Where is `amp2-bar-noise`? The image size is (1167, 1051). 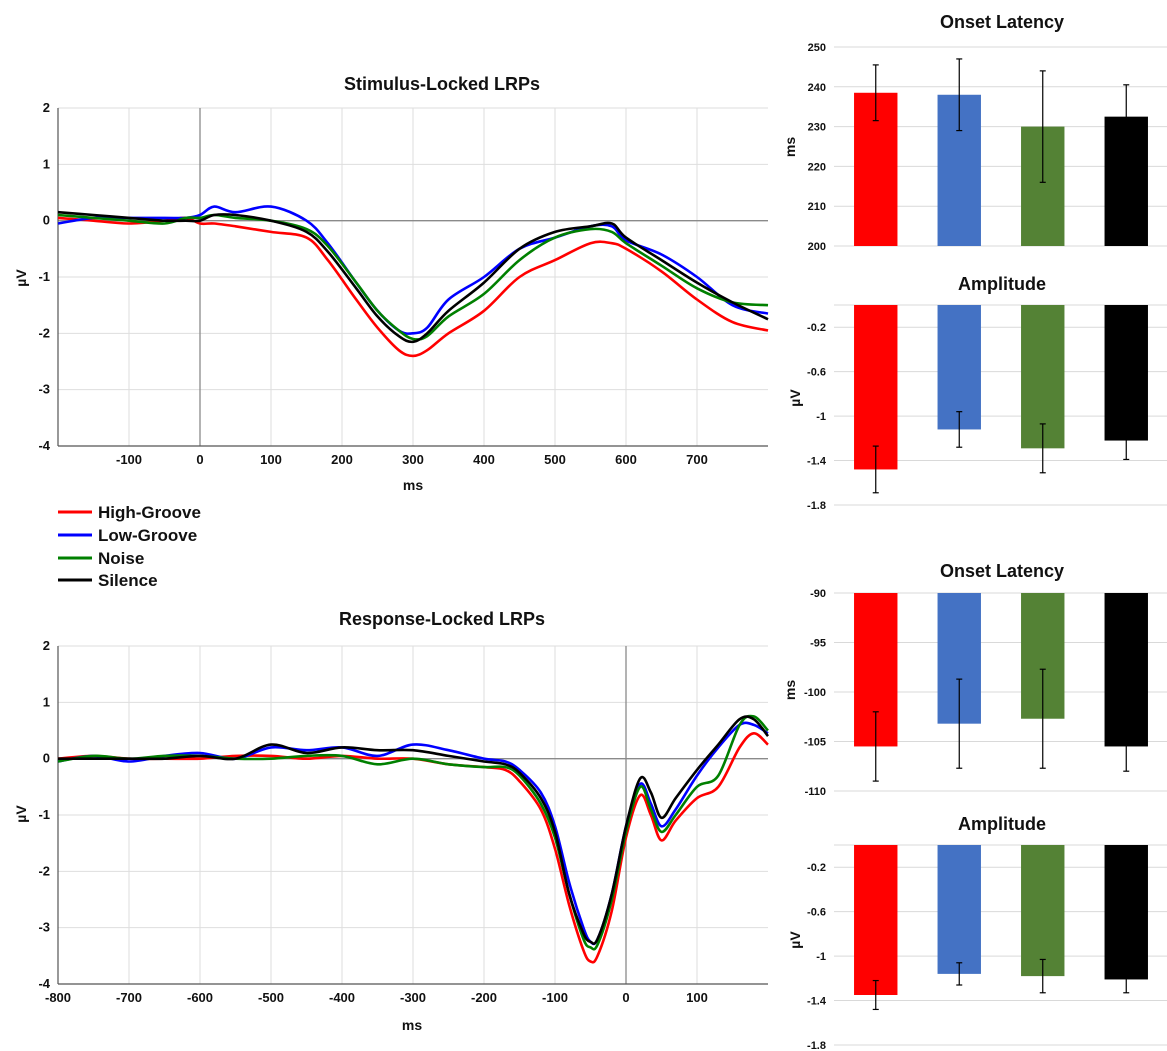 amp2-bar-noise is located at coordinates (1043, 911).